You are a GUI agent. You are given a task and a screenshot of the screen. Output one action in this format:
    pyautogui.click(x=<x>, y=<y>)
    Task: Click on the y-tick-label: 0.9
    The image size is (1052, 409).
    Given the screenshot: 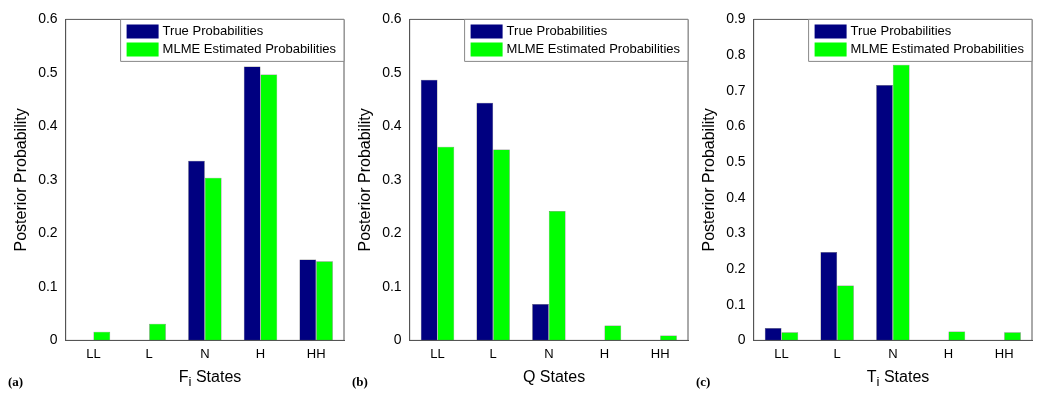 What is the action you would take?
    pyautogui.click(x=736, y=18)
    